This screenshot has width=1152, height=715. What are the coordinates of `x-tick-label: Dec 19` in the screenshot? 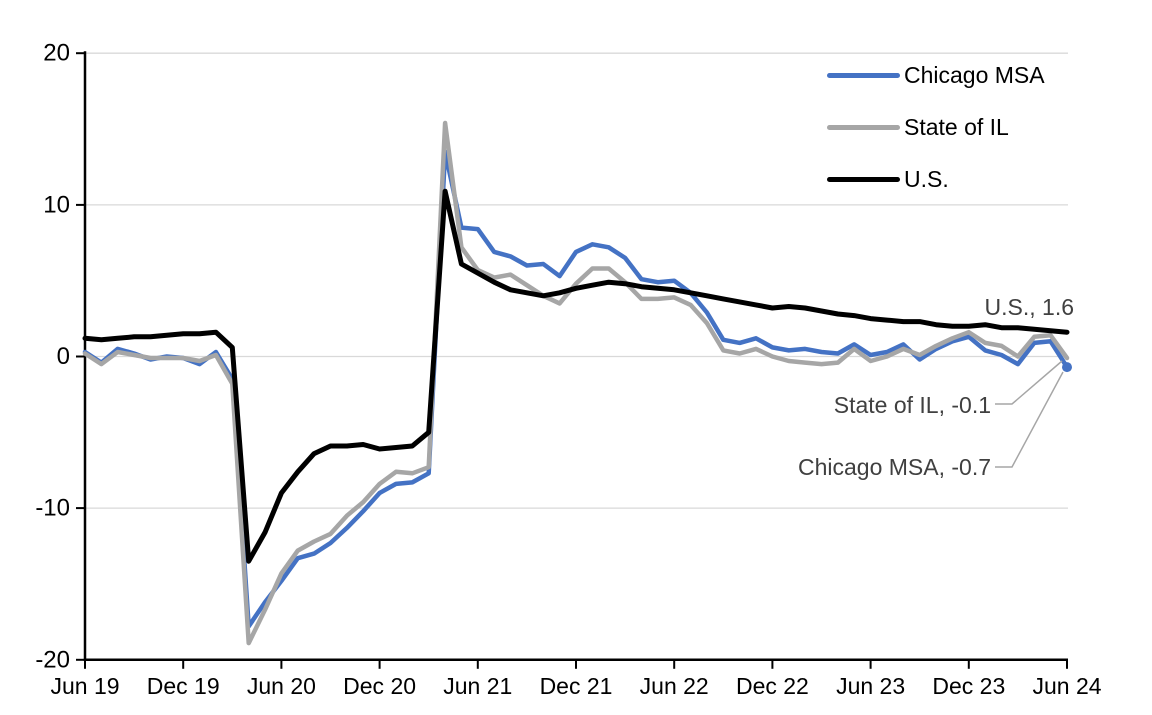 It's located at (183, 686).